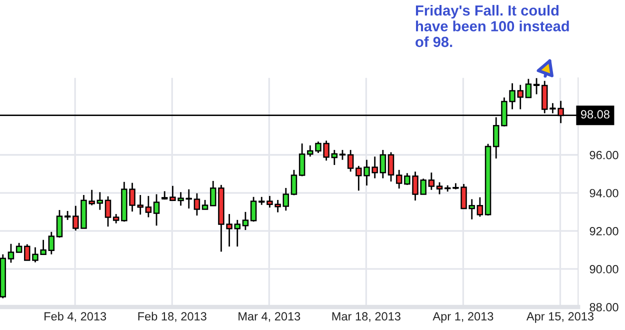 This screenshot has width=625, height=330. I want to click on x-tick-label: Mar 18, 2013, so click(366, 317).